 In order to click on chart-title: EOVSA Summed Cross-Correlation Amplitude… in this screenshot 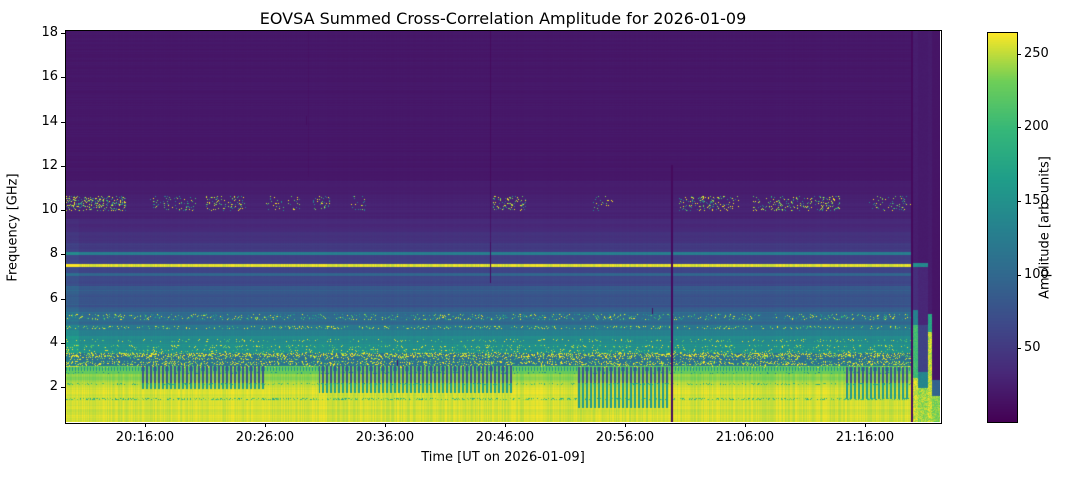, I will do `click(503, 18)`.